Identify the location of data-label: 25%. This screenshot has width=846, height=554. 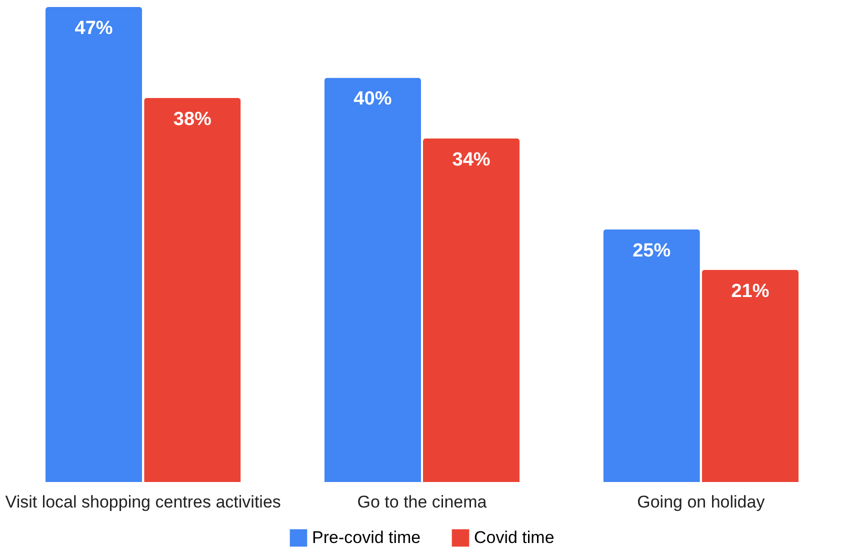
(651, 251).